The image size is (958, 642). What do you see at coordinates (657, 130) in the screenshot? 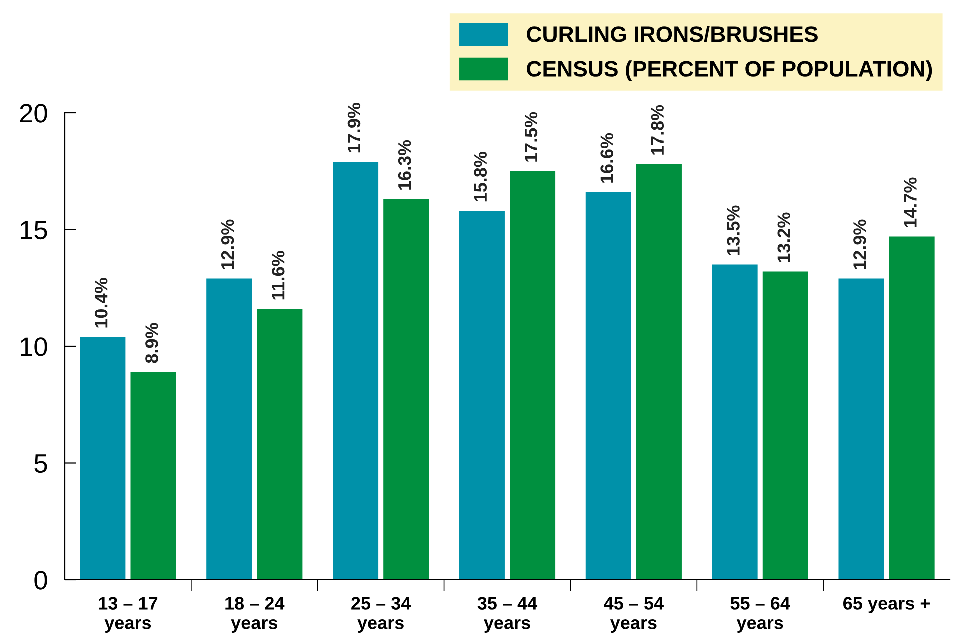
I see `data-label: 17.8%` at bounding box center [657, 130].